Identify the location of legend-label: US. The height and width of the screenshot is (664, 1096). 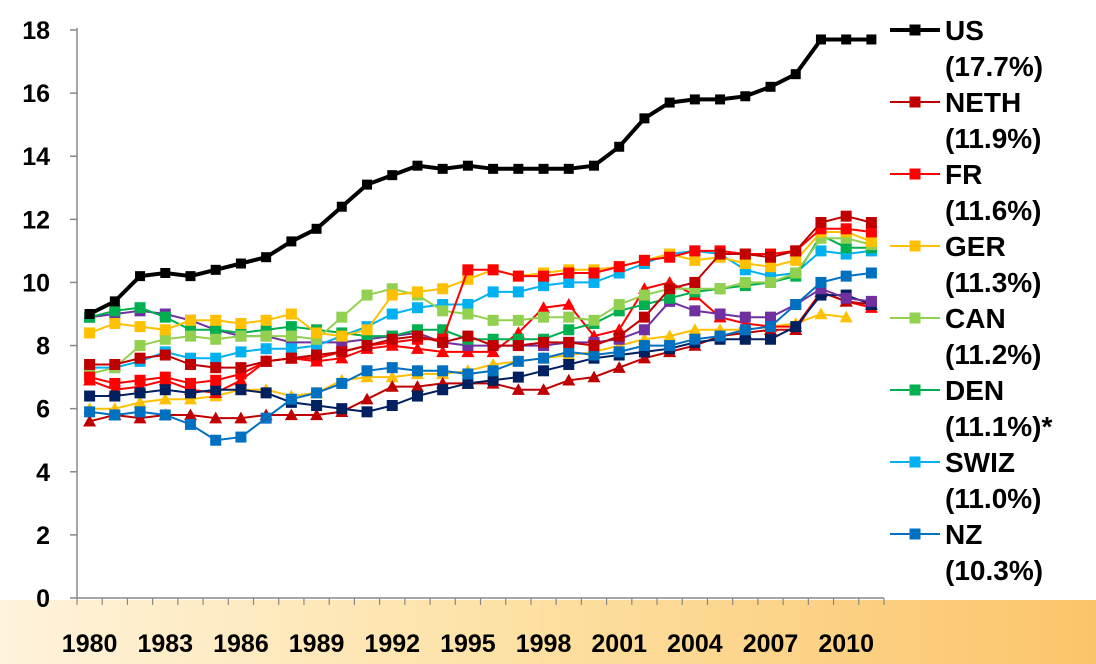
(964, 30).